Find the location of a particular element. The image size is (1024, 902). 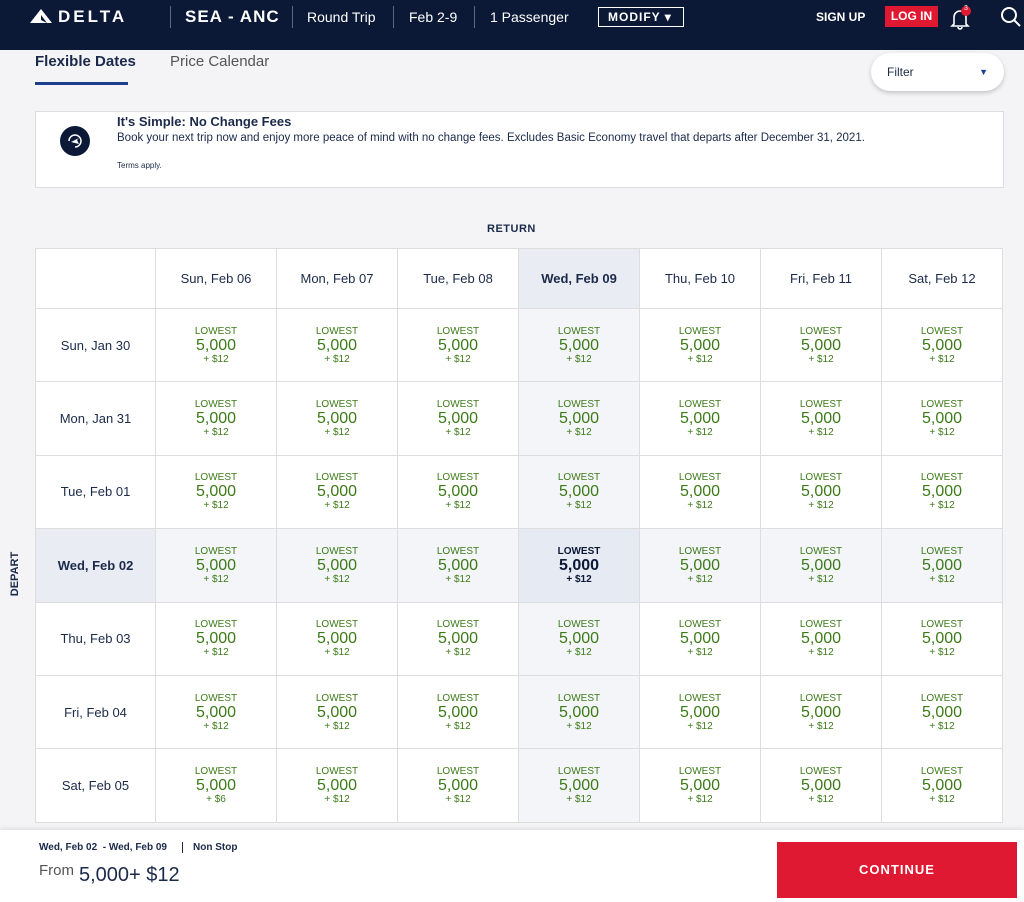

modify-button: MODIFY ▾ is located at coordinates (641, 17).